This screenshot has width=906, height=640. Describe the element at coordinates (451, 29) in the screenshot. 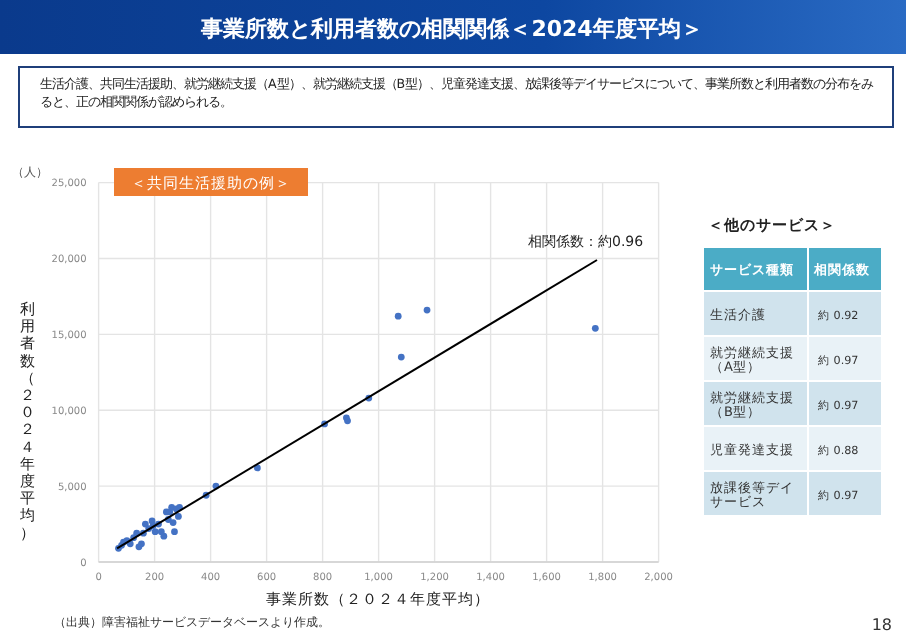

I see `chart-title: 事業所数と利用者数の相関関係＜2024年度平均＞` at that location.